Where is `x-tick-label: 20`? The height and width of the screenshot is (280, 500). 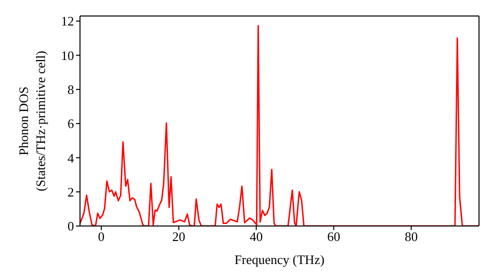 x-tick-label: 20 is located at coordinates (179, 236).